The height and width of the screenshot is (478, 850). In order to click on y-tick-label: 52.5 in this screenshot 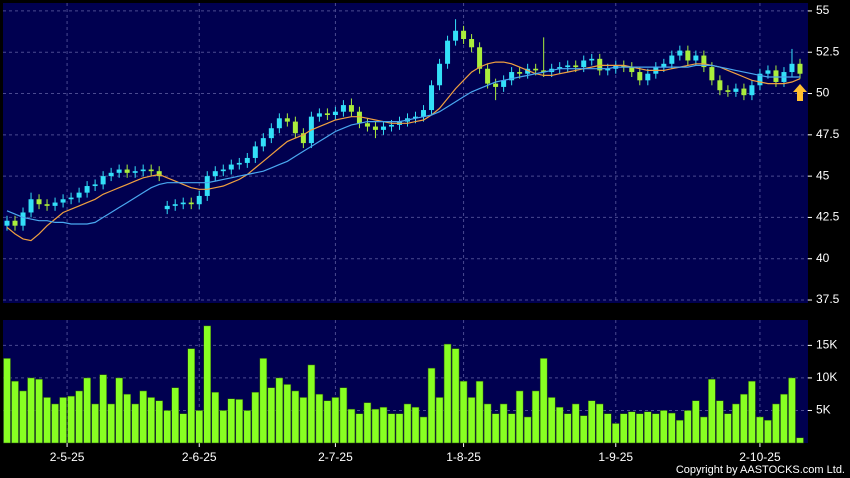, I will do `click(828, 51)`.